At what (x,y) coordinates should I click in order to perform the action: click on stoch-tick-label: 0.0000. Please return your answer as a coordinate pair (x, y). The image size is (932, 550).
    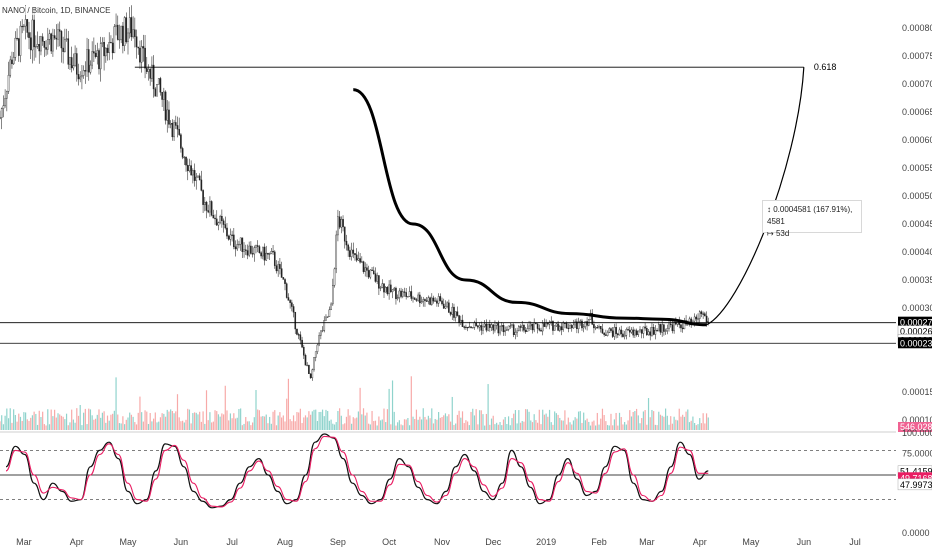
    Looking at the image, I should click on (916, 533).